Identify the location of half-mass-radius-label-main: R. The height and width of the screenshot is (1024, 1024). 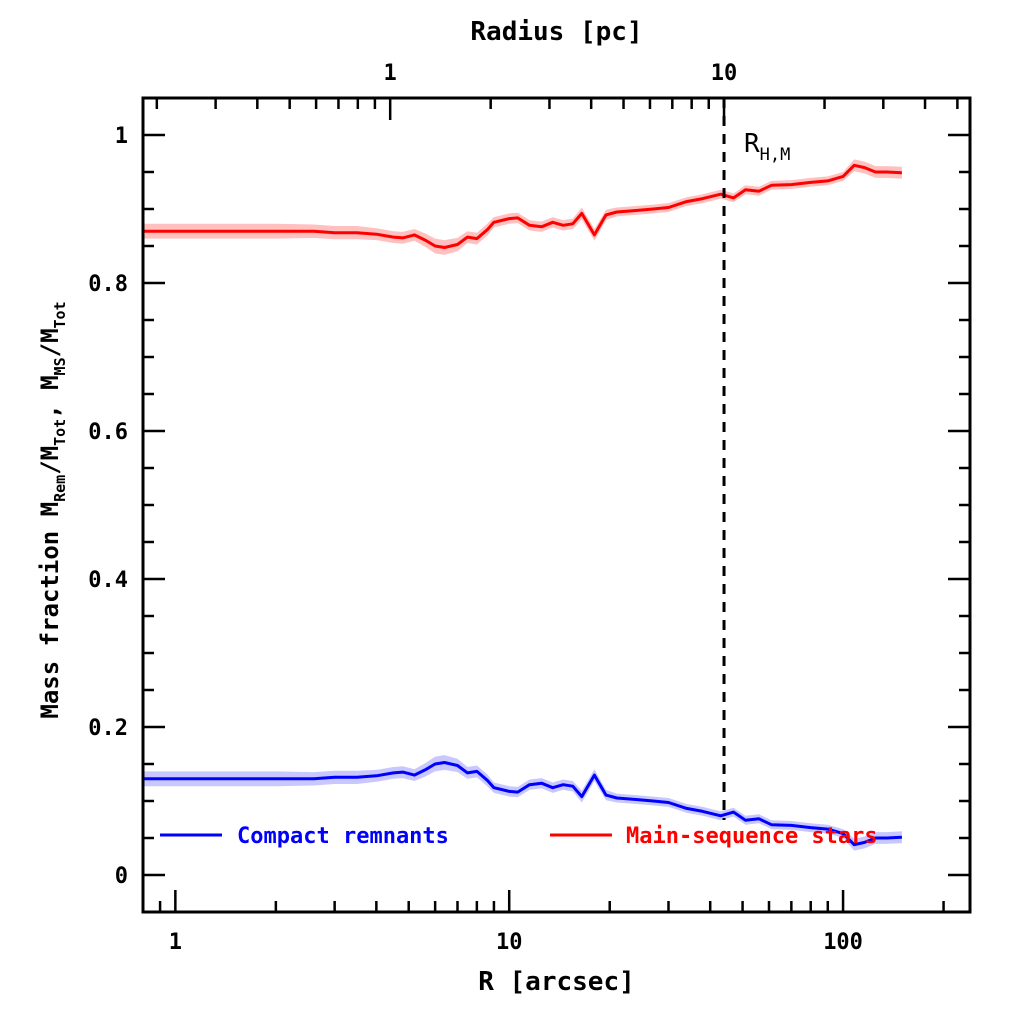
(752, 144).